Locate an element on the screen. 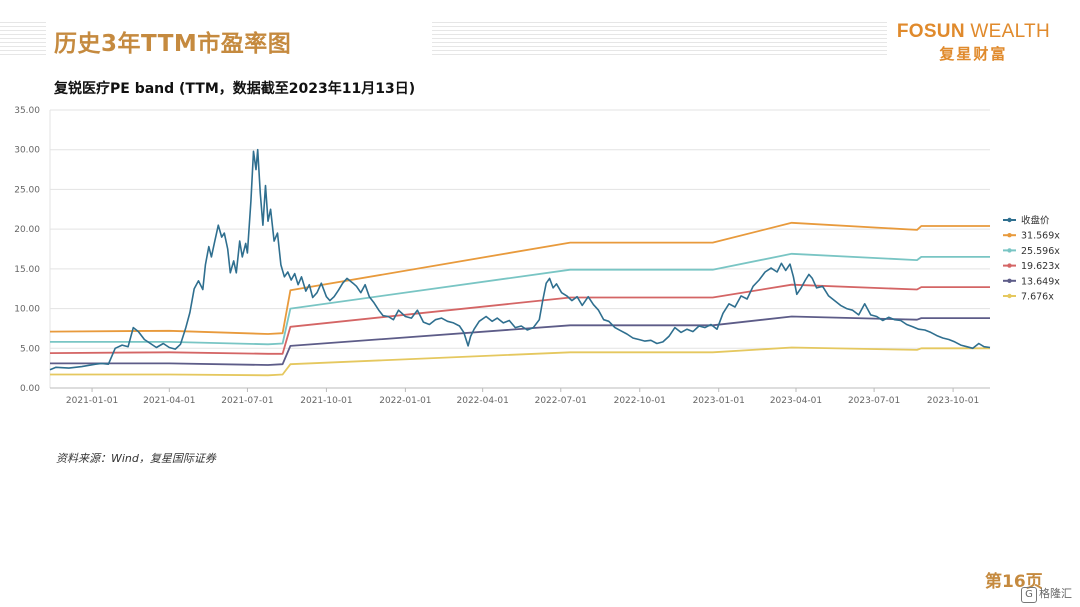  x-tick-label: 2022-10-01 is located at coordinates (640, 401).